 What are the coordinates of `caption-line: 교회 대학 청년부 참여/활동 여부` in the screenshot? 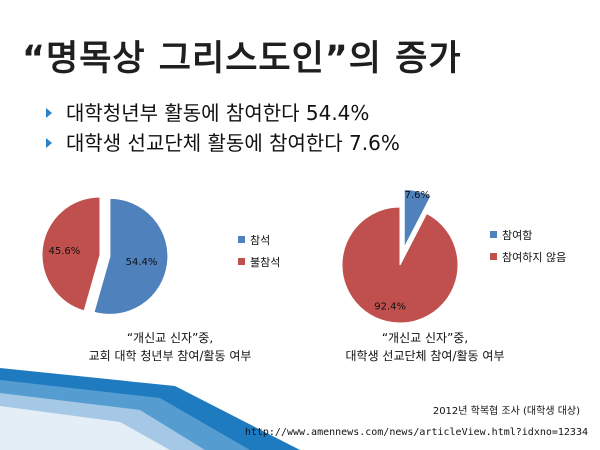 It's located at (170, 356).